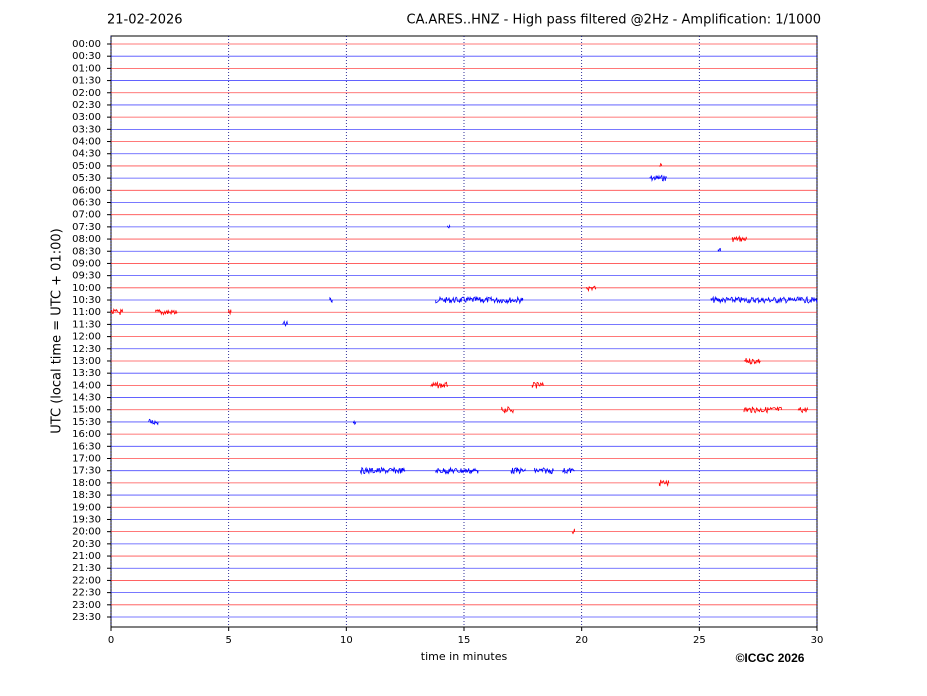 The image size is (927, 696). Describe the element at coordinates (86, 324) in the screenshot. I see `y-tick-label: 11:30` at that location.